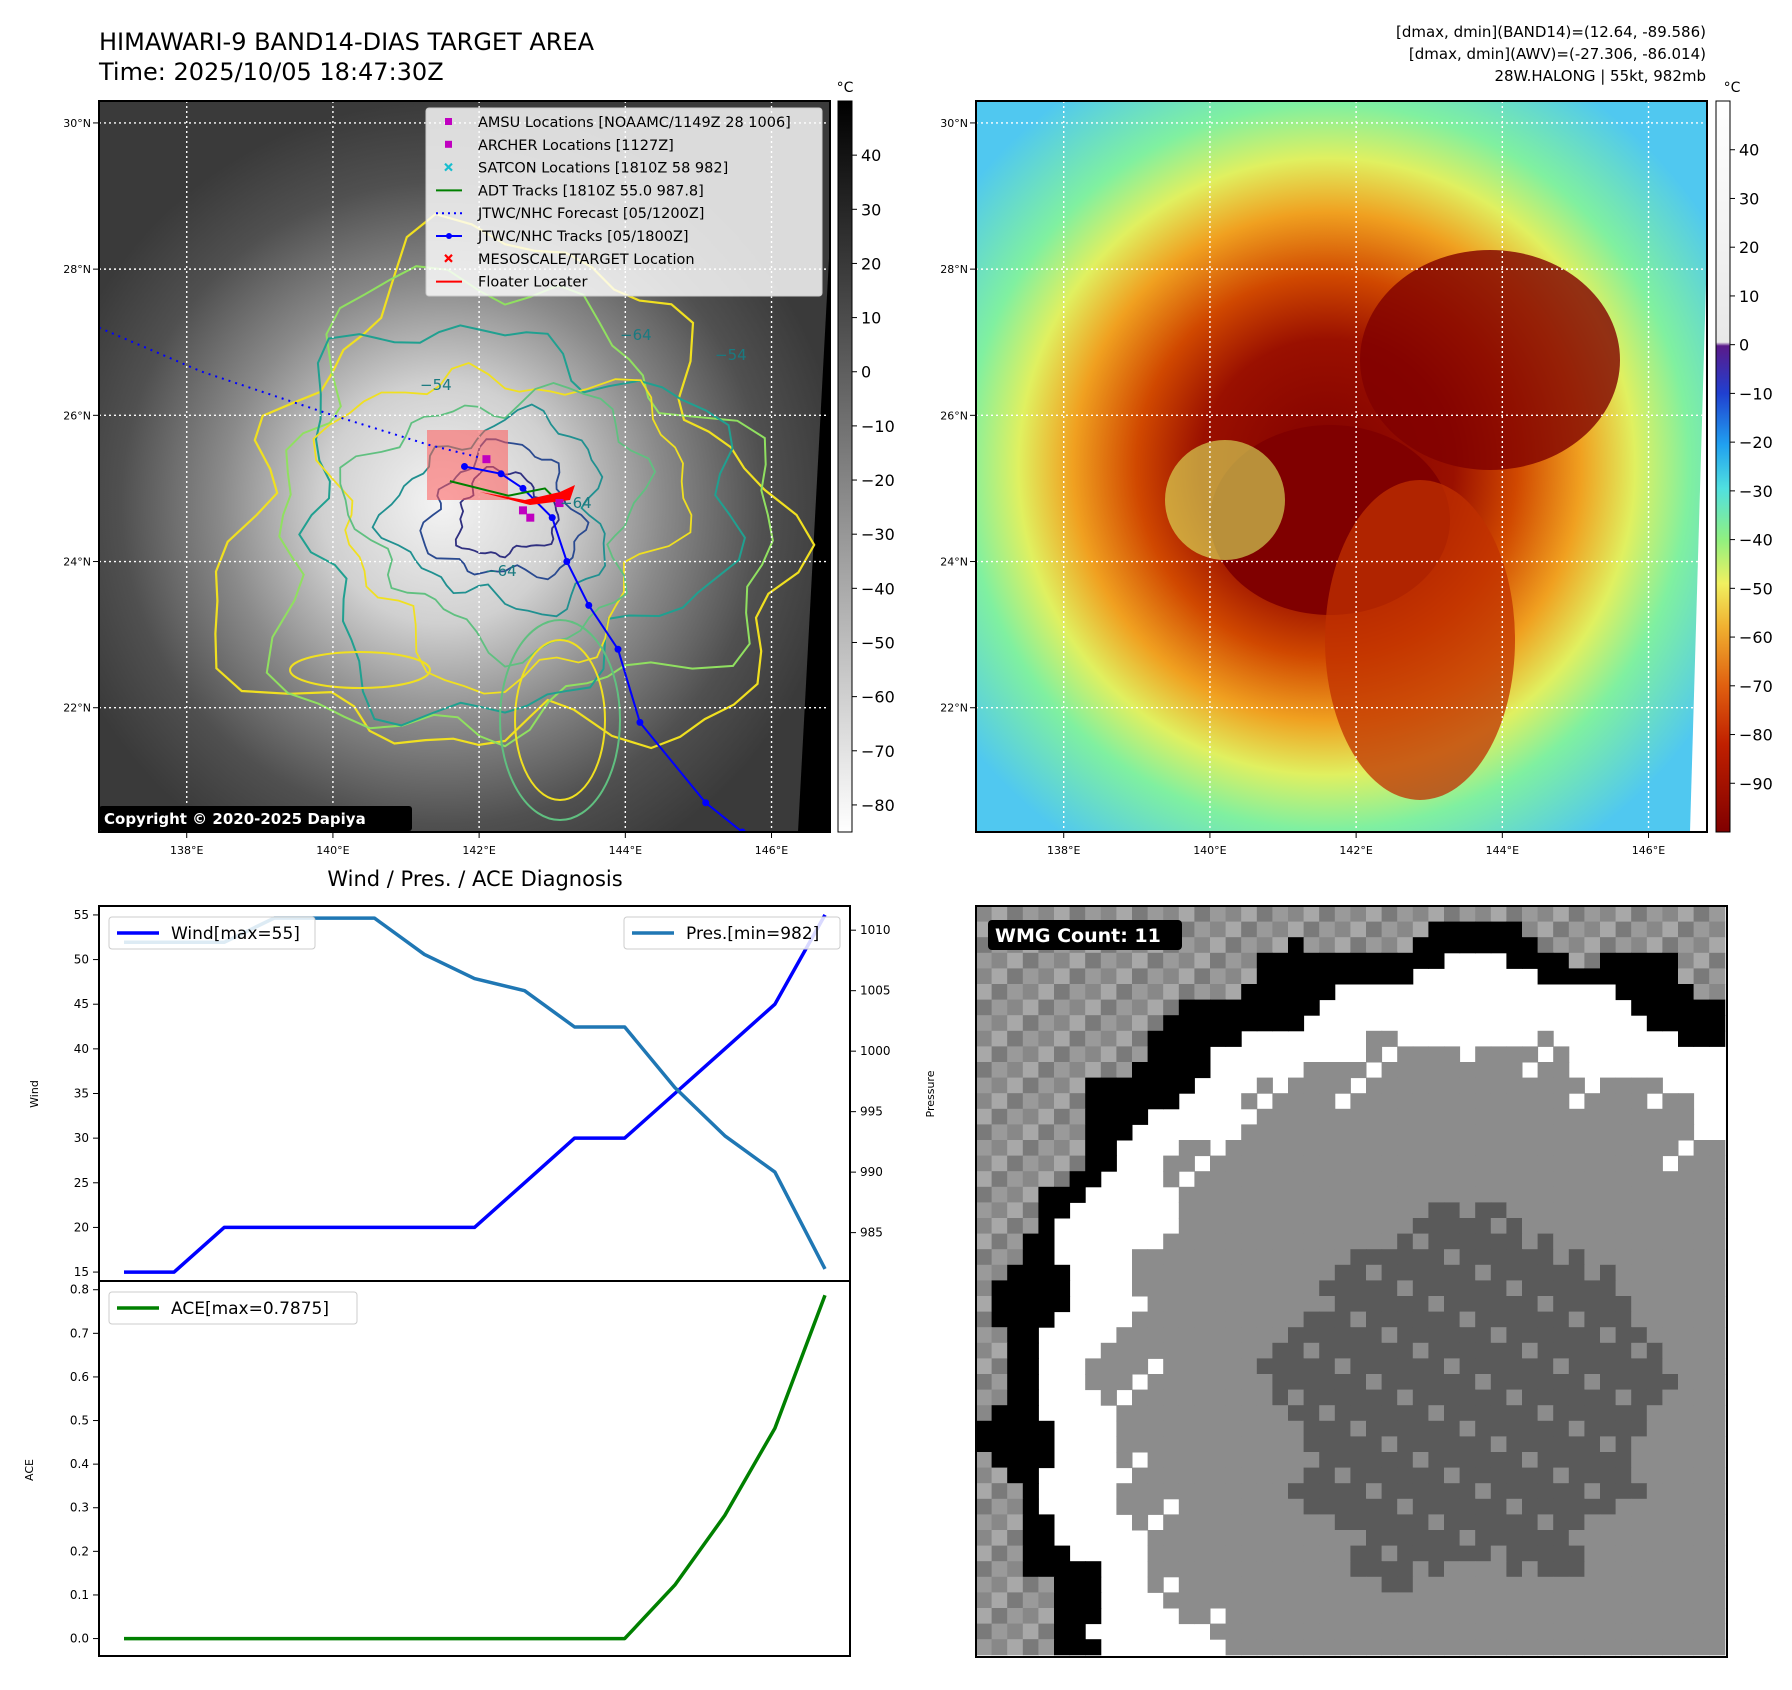 Image resolution: width=1792 pixels, height=1690 pixels. Describe the element at coordinates (954, 123) in the screenshot. I see `lat-tick-label: 30°N` at that location.